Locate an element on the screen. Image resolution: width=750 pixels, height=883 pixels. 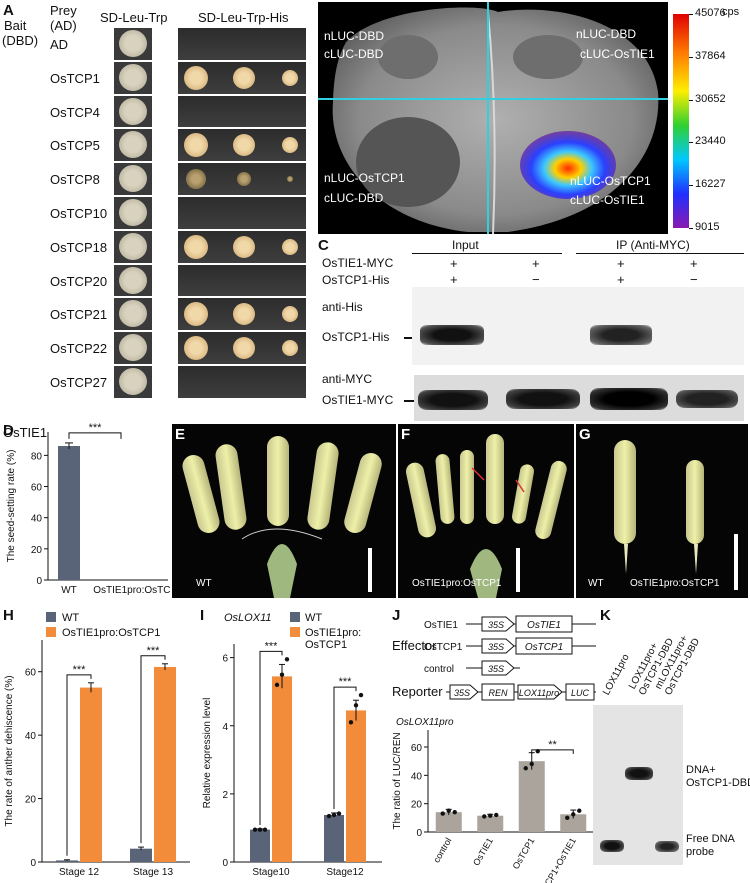
ren-label: REN is located at coordinates (498, 693).